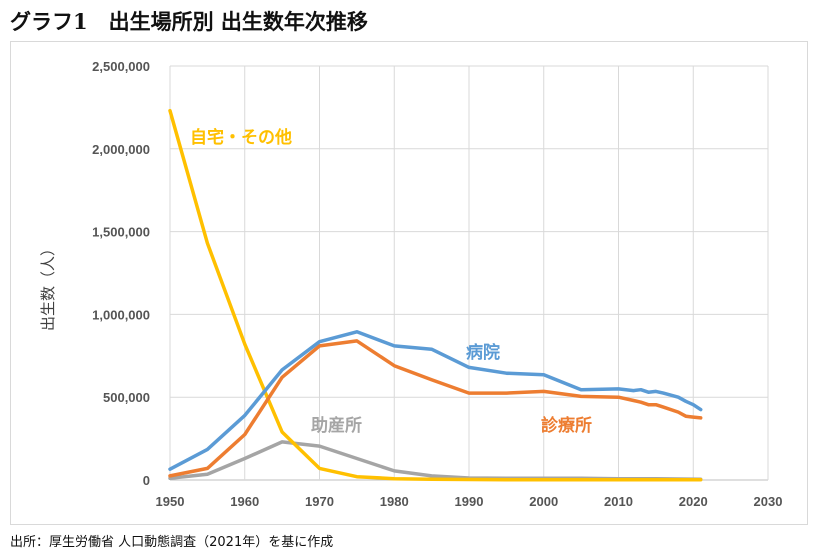  I want to click on chart-title: グラフ1 出生場所別 出生数年次推移, so click(189, 21).